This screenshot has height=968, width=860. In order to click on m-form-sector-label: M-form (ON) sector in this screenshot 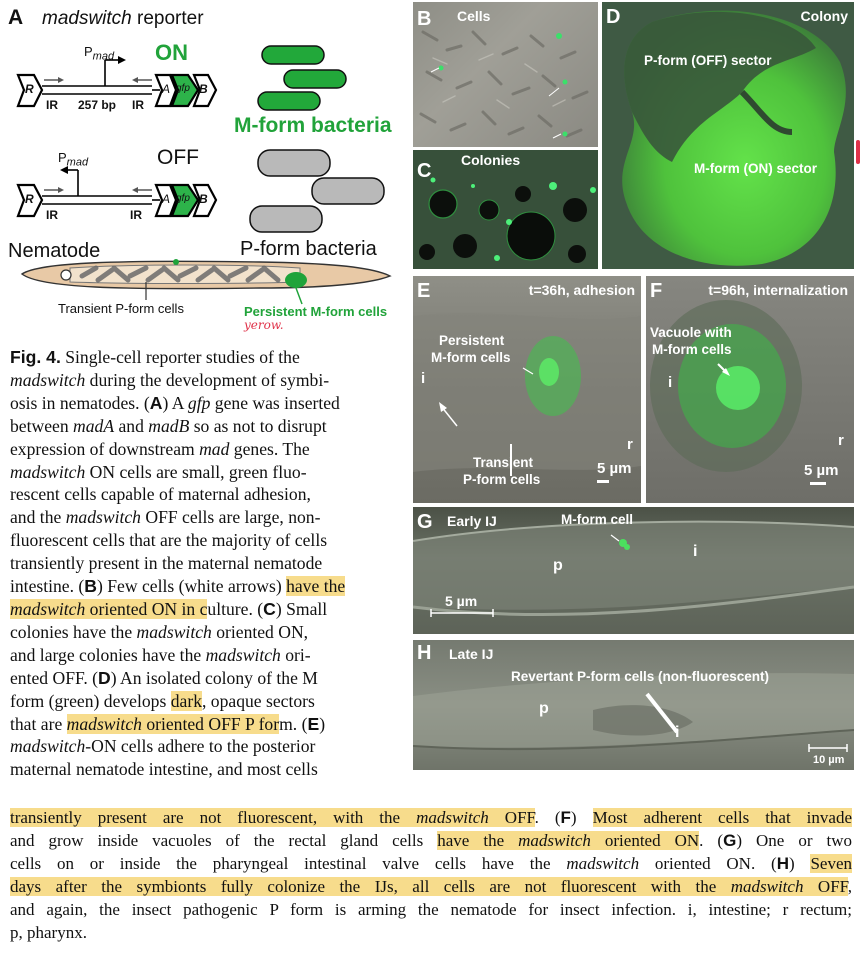, I will do `click(756, 168)`.